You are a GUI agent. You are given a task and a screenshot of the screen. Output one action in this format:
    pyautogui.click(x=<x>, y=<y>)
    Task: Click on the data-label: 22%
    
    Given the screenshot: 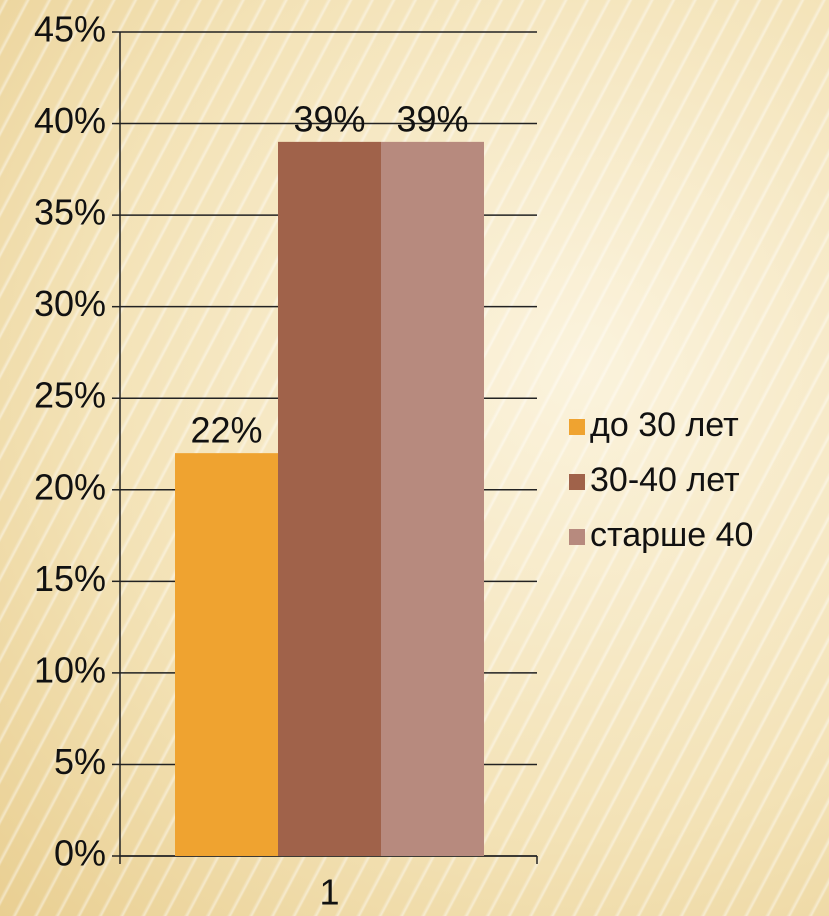 What is the action you would take?
    pyautogui.click(x=226, y=430)
    